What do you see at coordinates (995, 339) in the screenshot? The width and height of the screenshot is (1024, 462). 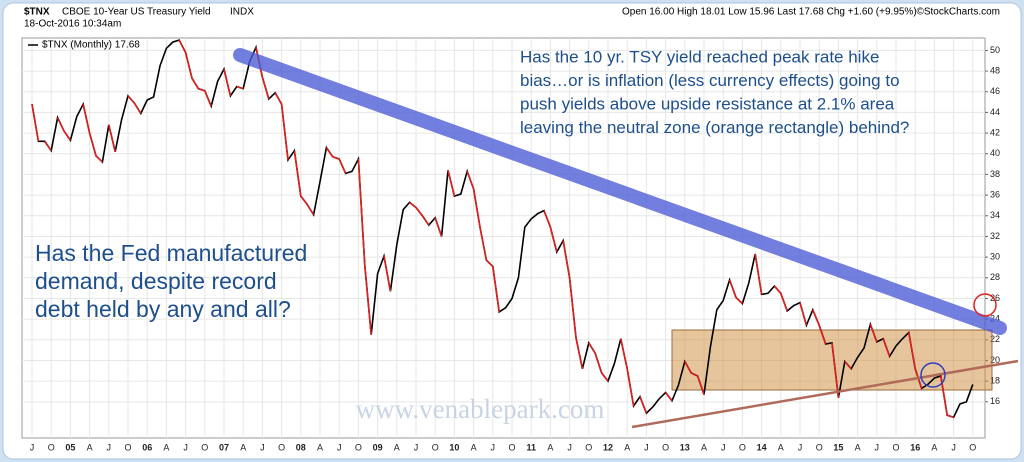 I see `y-tick-label: 22` at bounding box center [995, 339].